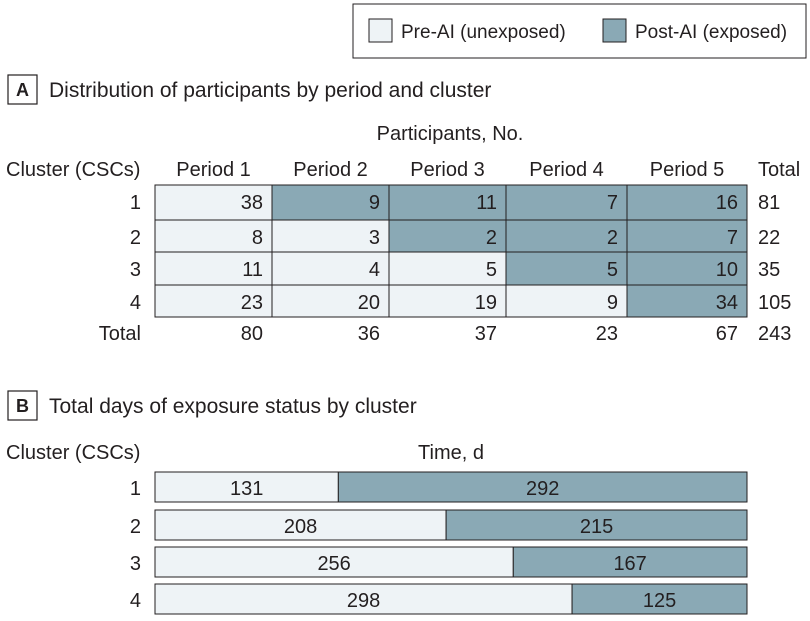 Image resolution: width=810 pixels, height=621 pixels. I want to click on period-header: Period 5, so click(687, 170).